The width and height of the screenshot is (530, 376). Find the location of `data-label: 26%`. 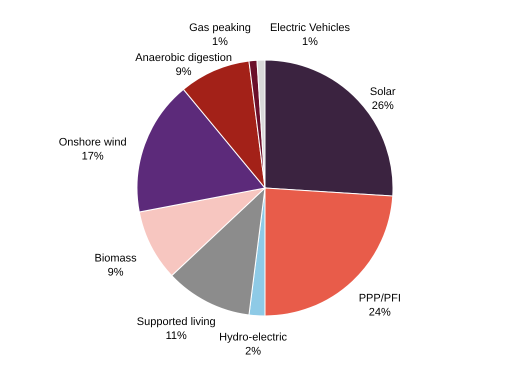

data-label: 26% is located at coordinates (383, 106).